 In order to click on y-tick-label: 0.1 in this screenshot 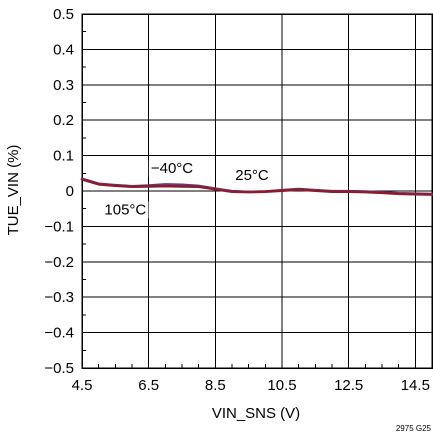, I will do `click(63, 156)`.